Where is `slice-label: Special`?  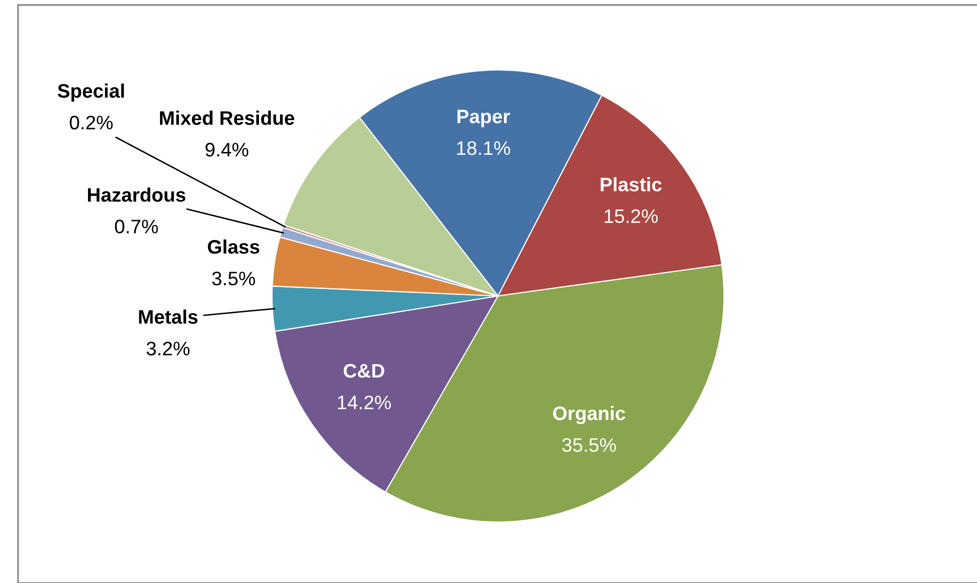 slice-label: Special is located at coordinates (91, 93).